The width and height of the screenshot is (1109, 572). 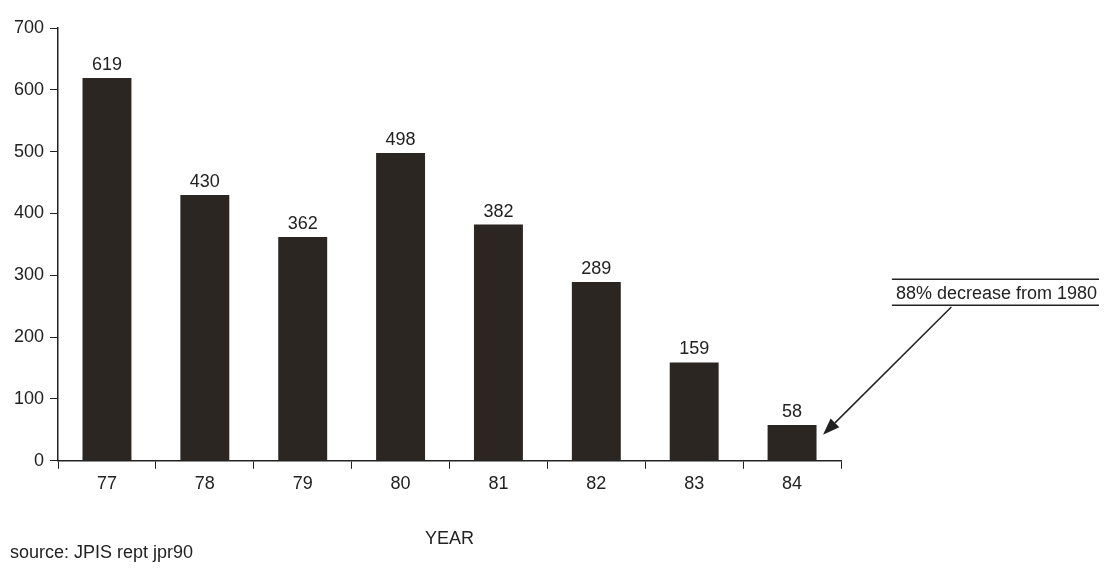 What do you see at coordinates (400, 482) in the screenshot?
I see `x-tick-label: 80` at bounding box center [400, 482].